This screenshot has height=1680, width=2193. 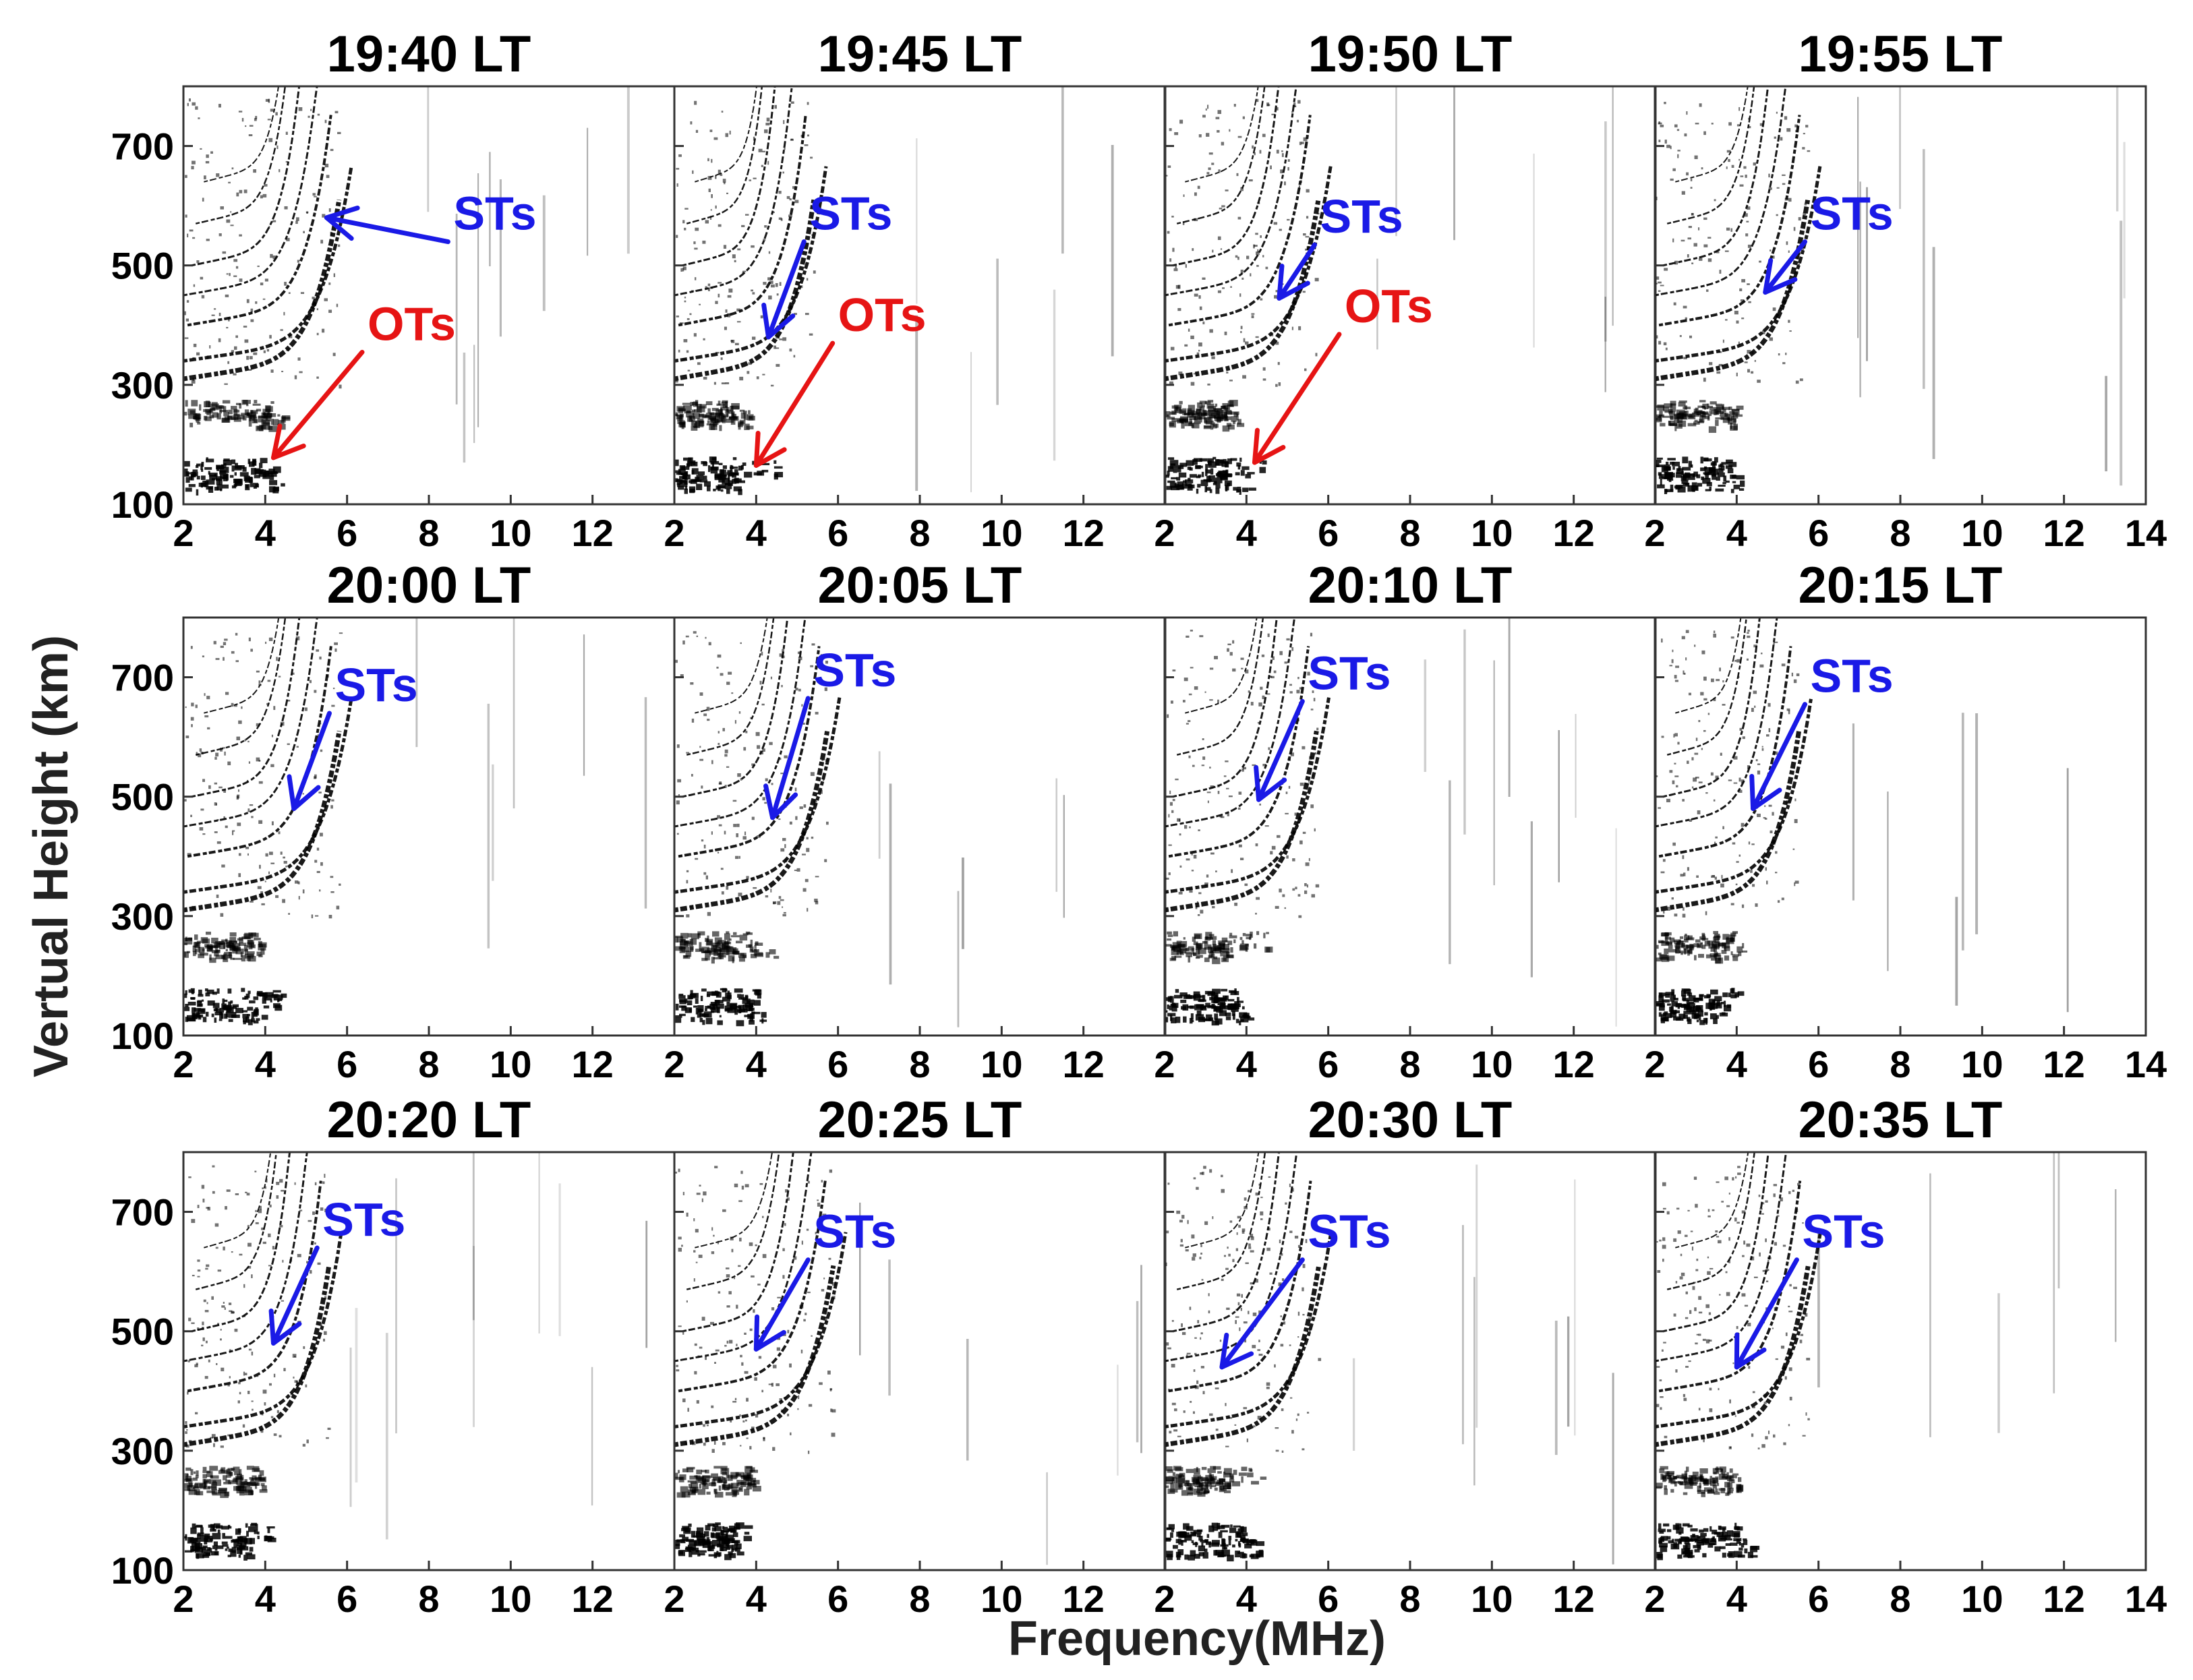 I want to click on x-tick-label: 6, so click(x=838, y=533).